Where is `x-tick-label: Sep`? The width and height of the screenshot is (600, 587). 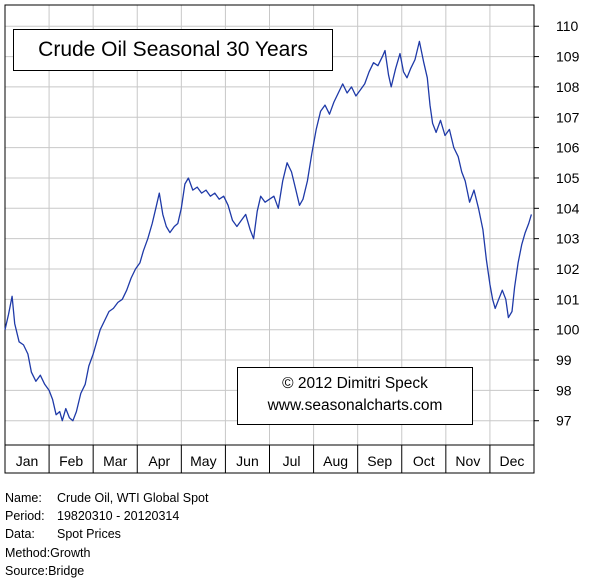 x-tick-label: Sep is located at coordinates (379, 461).